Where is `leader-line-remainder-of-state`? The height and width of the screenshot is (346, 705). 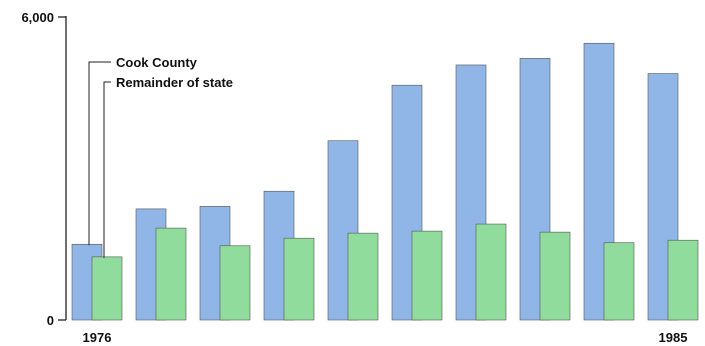 leader-line-remainder-of-state is located at coordinates (107, 169).